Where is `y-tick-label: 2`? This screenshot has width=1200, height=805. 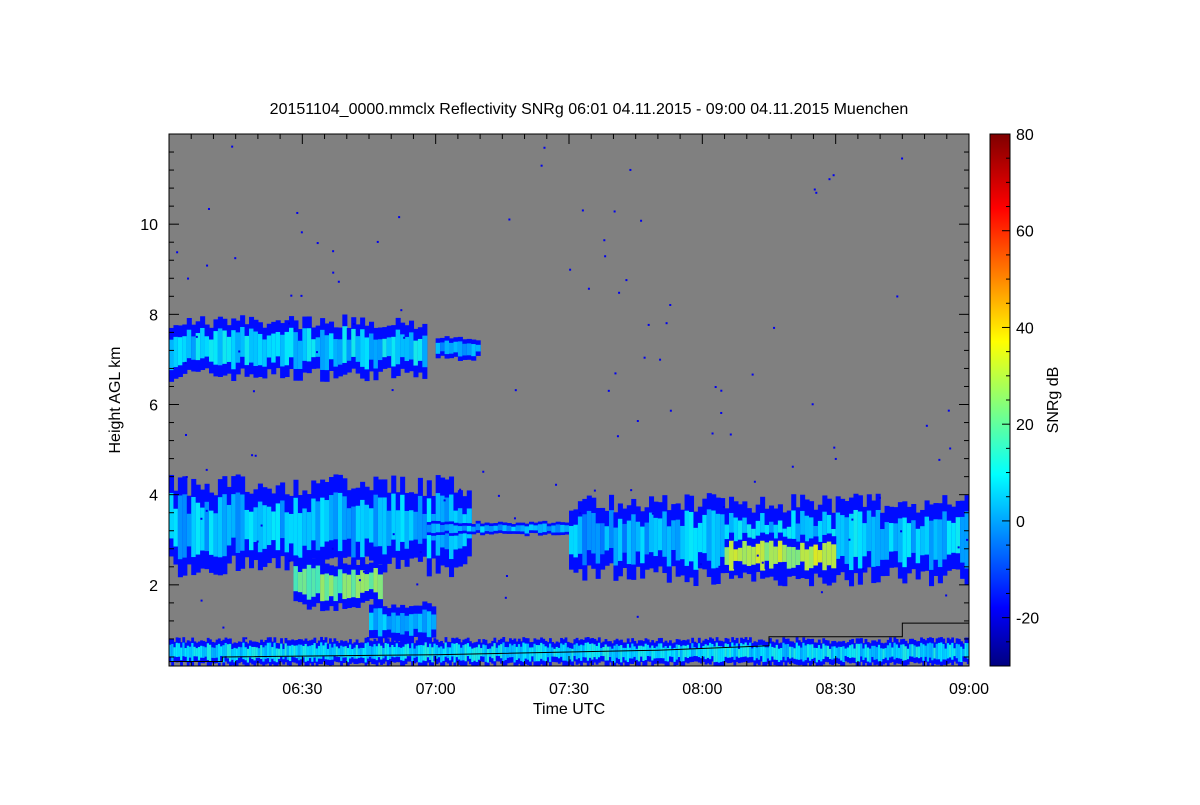
y-tick-label: 2 is located at coordinates (153, 586).